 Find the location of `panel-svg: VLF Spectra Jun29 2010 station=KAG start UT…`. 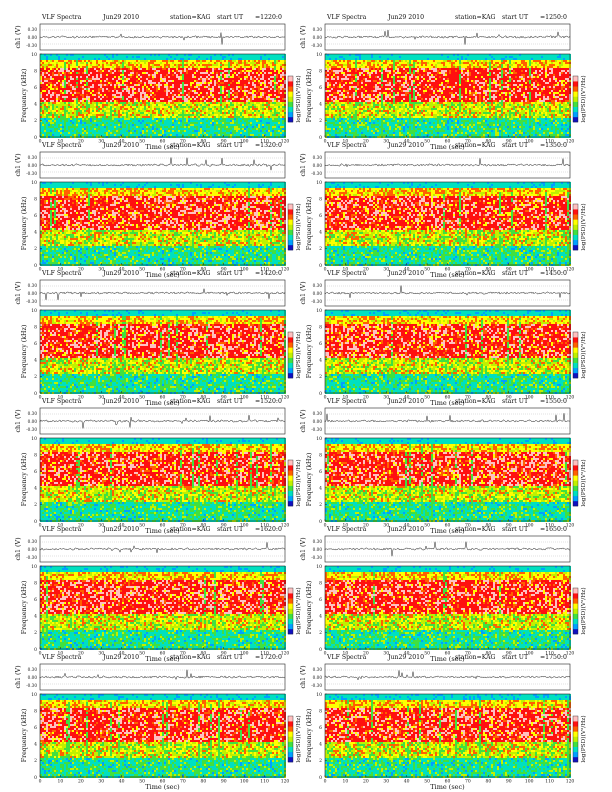

panel-svg: VLF Spectra Jun29 2010 station=KAG start UT… is located at coordinates (153, 74).